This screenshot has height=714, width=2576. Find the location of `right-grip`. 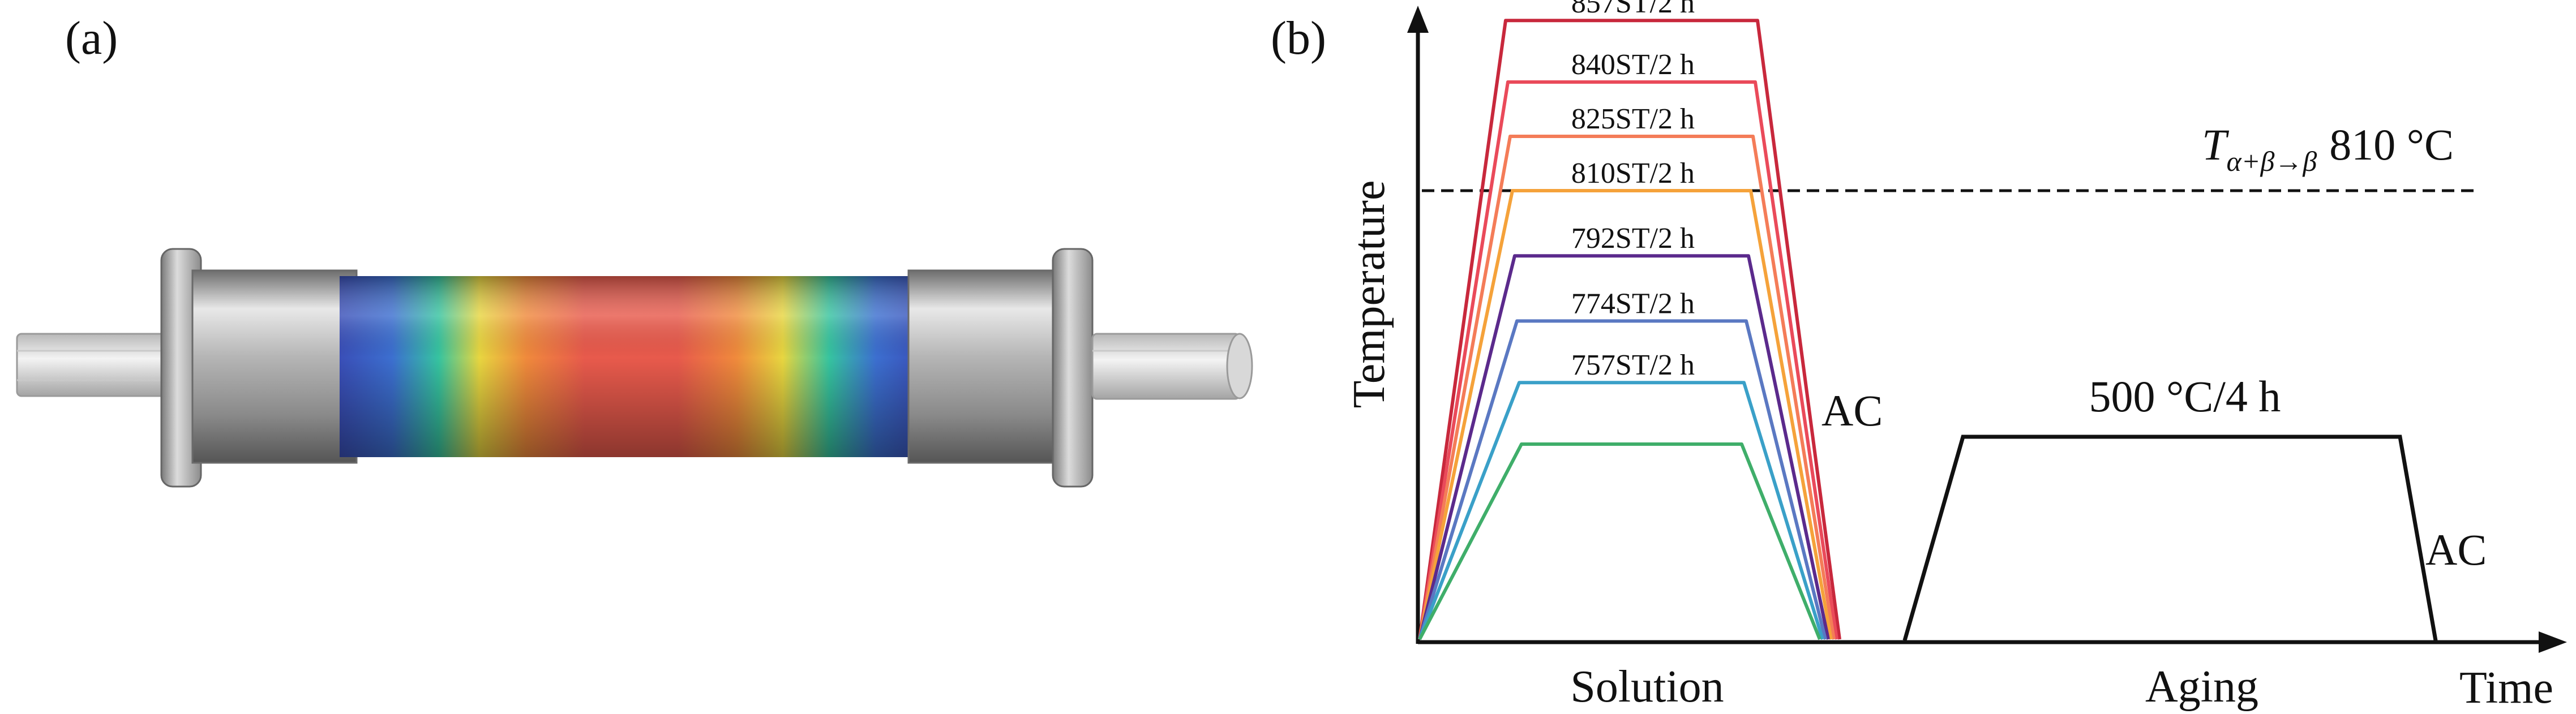

right-grip is located at coordinates (989, 366).